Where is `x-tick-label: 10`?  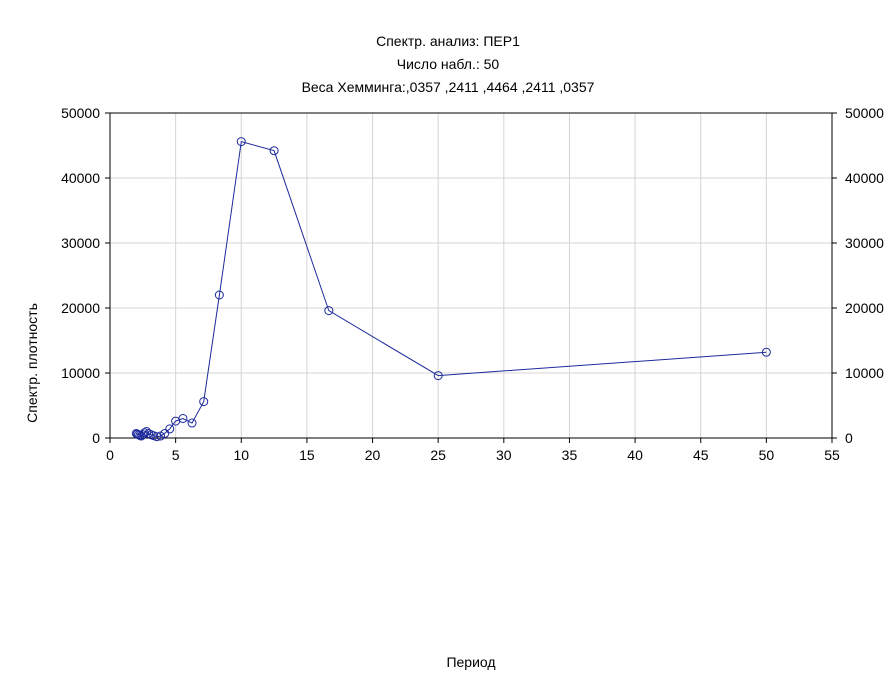 x-tick-label: 10 is located at coordinates (241, 455).